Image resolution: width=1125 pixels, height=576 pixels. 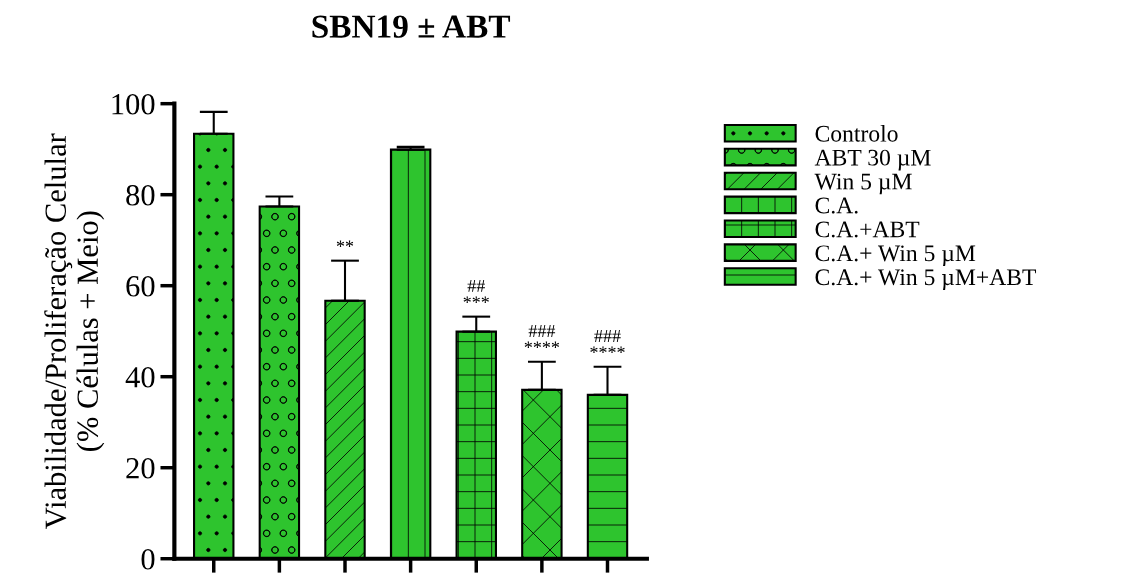 What do you see at coordinates (867, 229) in the screenshot?
I see `legend-label: C.A.+ABT` at bounding box center [867, 229].